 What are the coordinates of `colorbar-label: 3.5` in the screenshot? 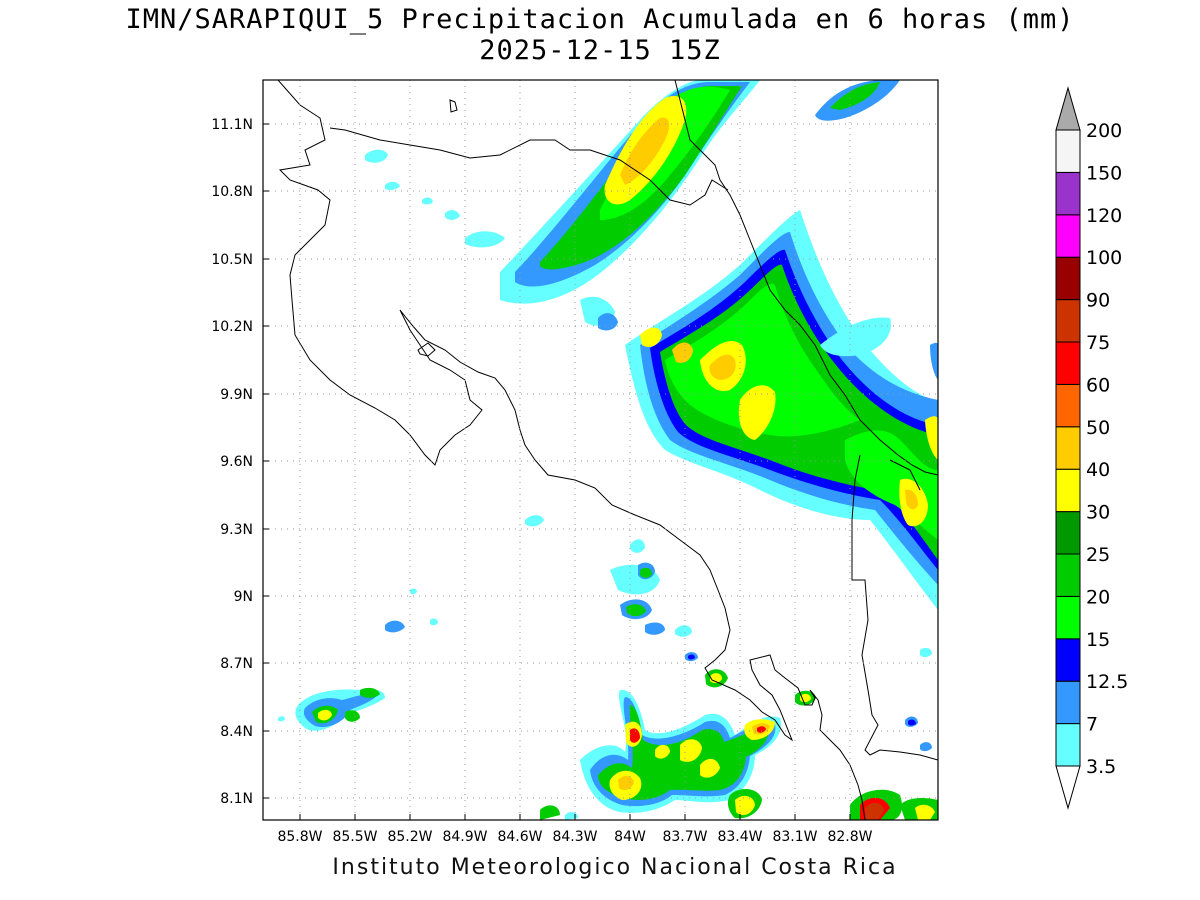 It's located at (1101, 767).